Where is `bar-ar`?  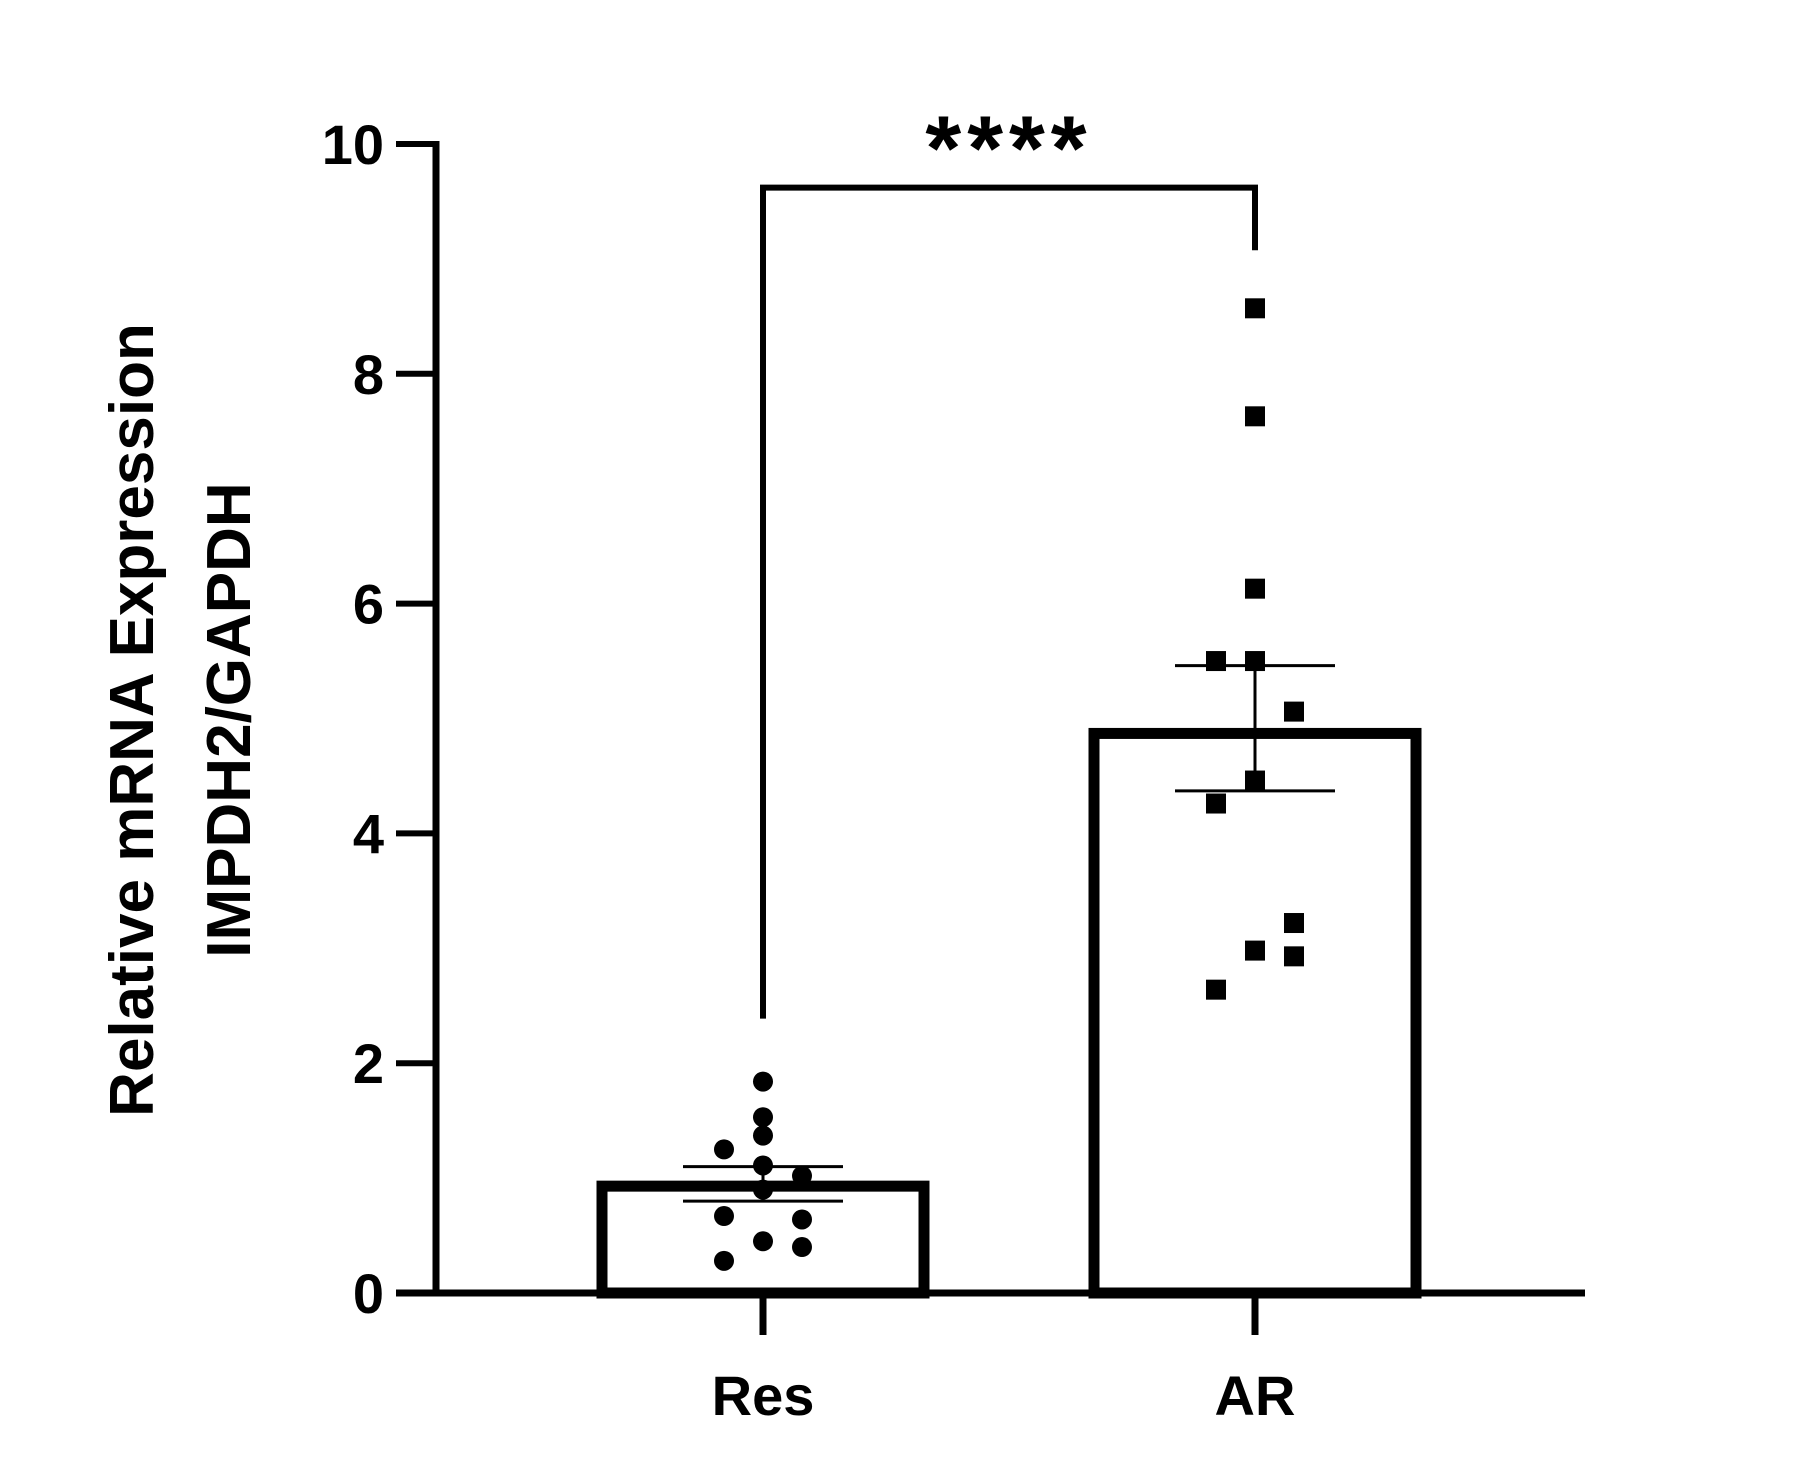 bar-ar is located at coordinates (1255, 1013).